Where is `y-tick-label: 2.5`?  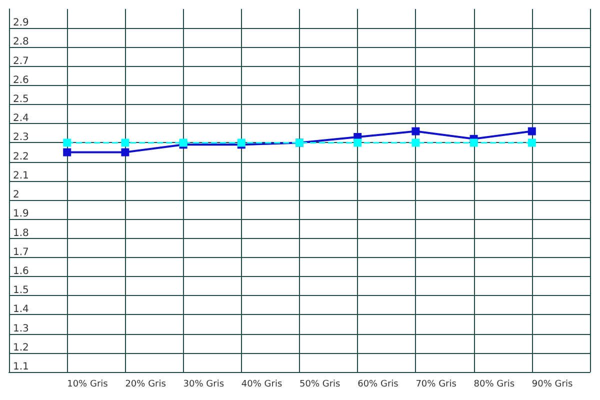
y-tick-label: 2.5 is located at coordinates (21, 100).